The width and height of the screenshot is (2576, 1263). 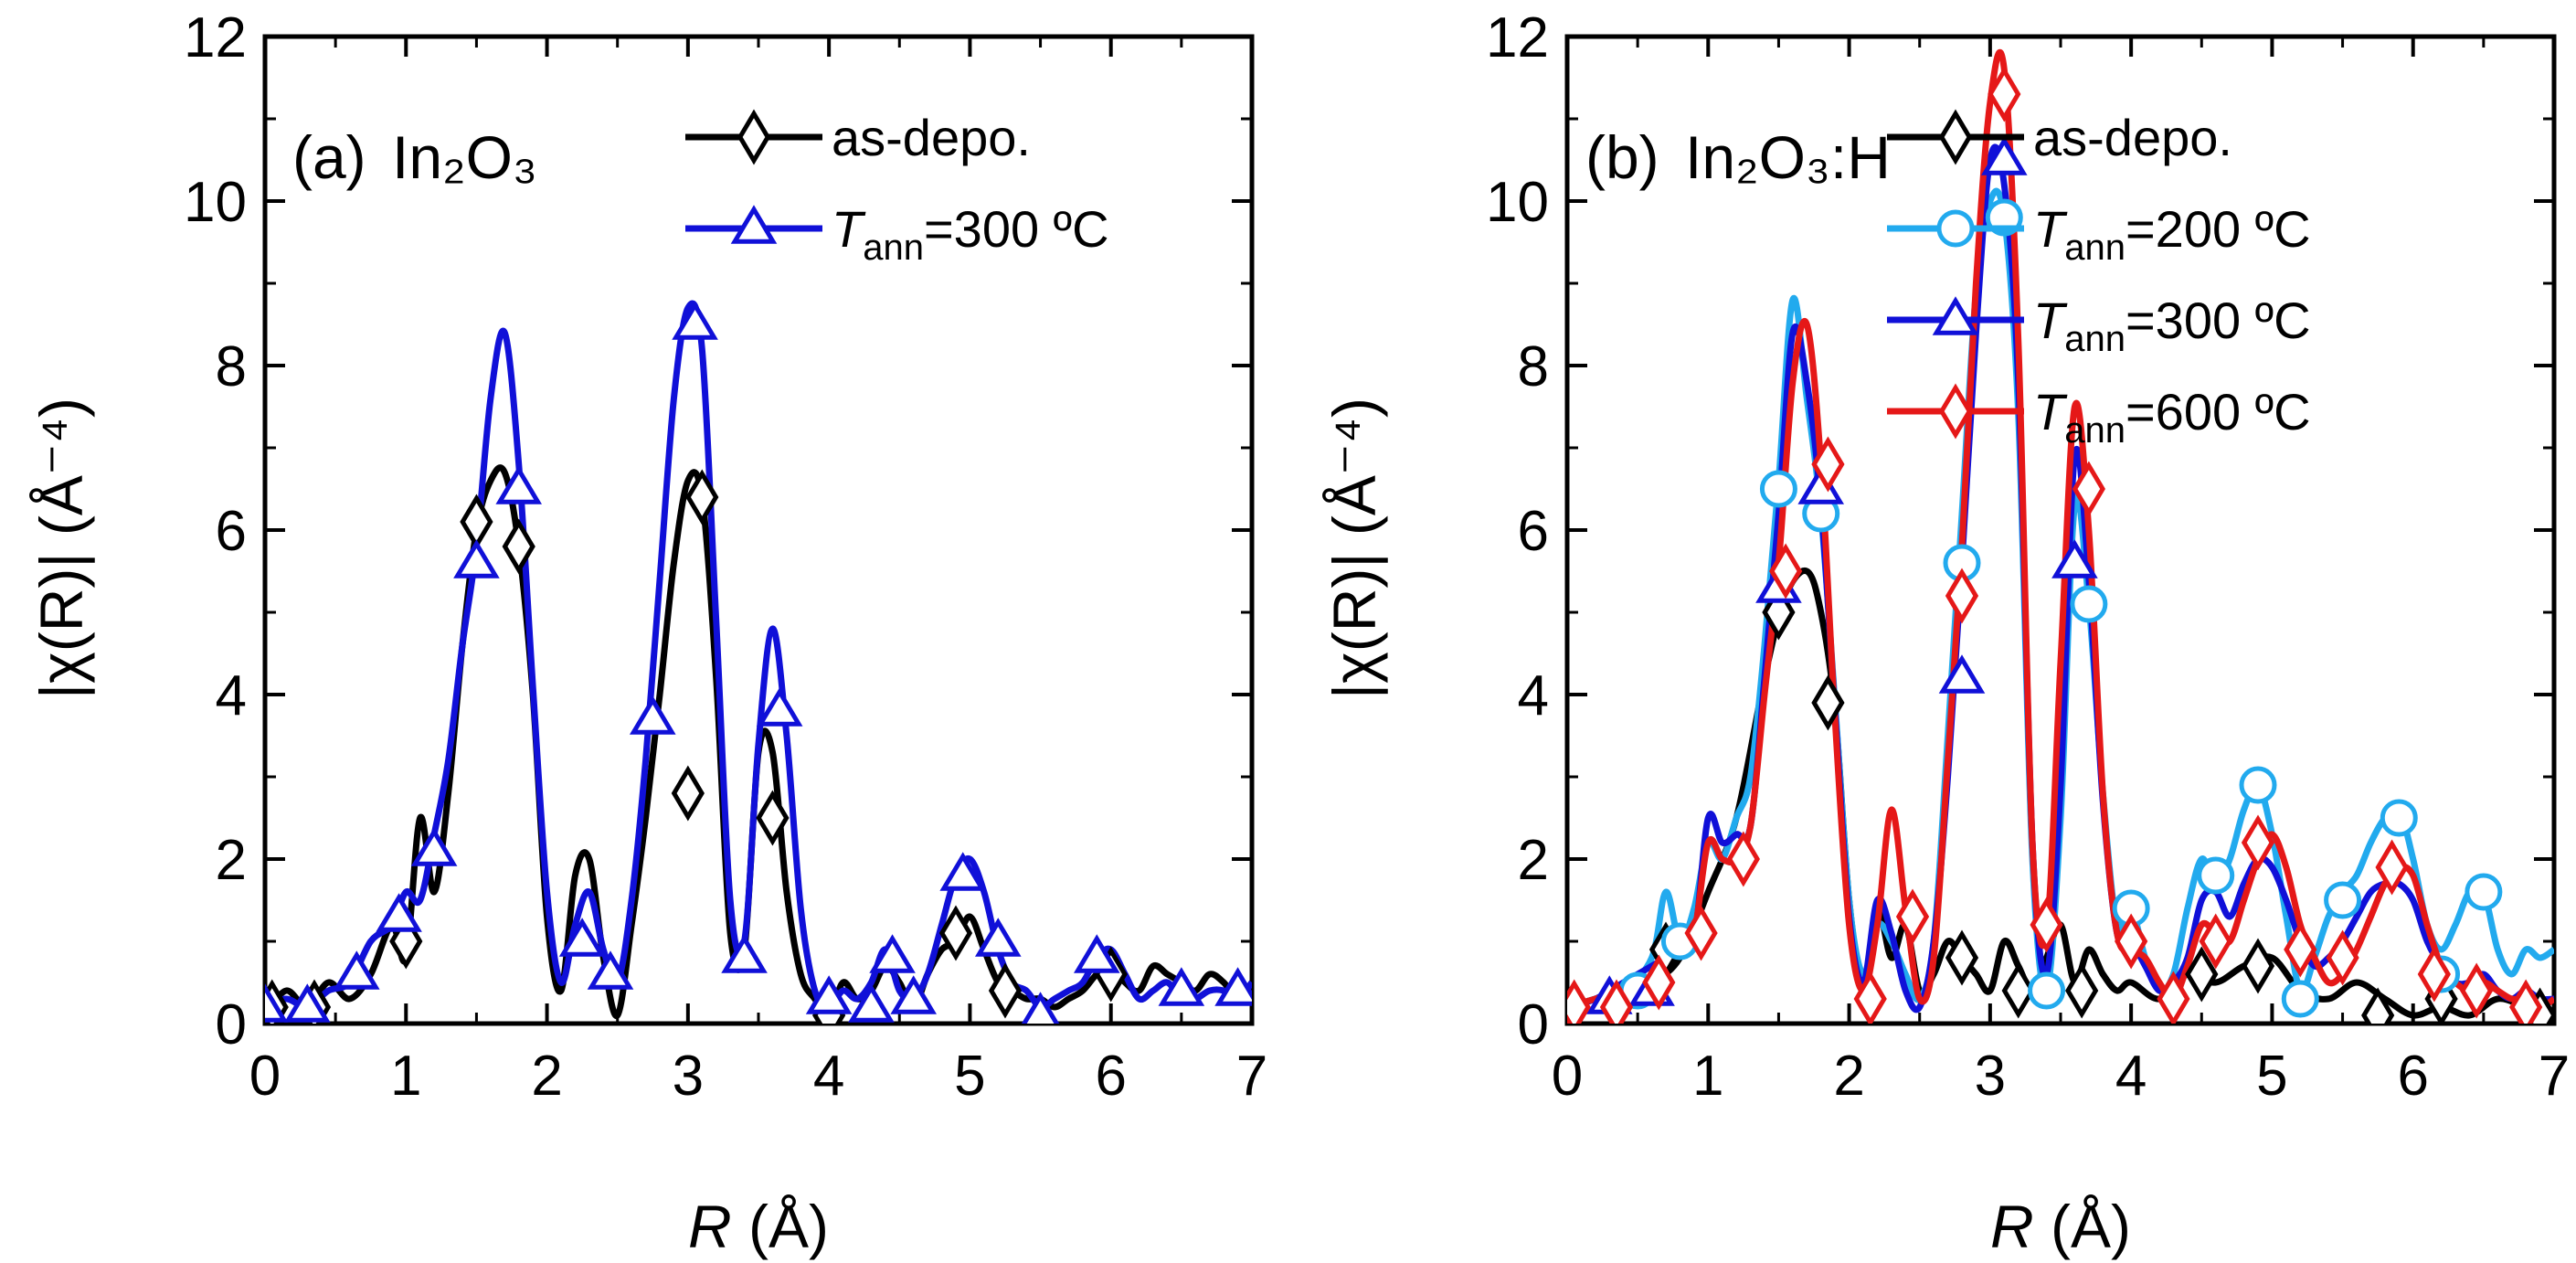 I want to click on y-tick-label: 2, so click(x=1533, y=860).